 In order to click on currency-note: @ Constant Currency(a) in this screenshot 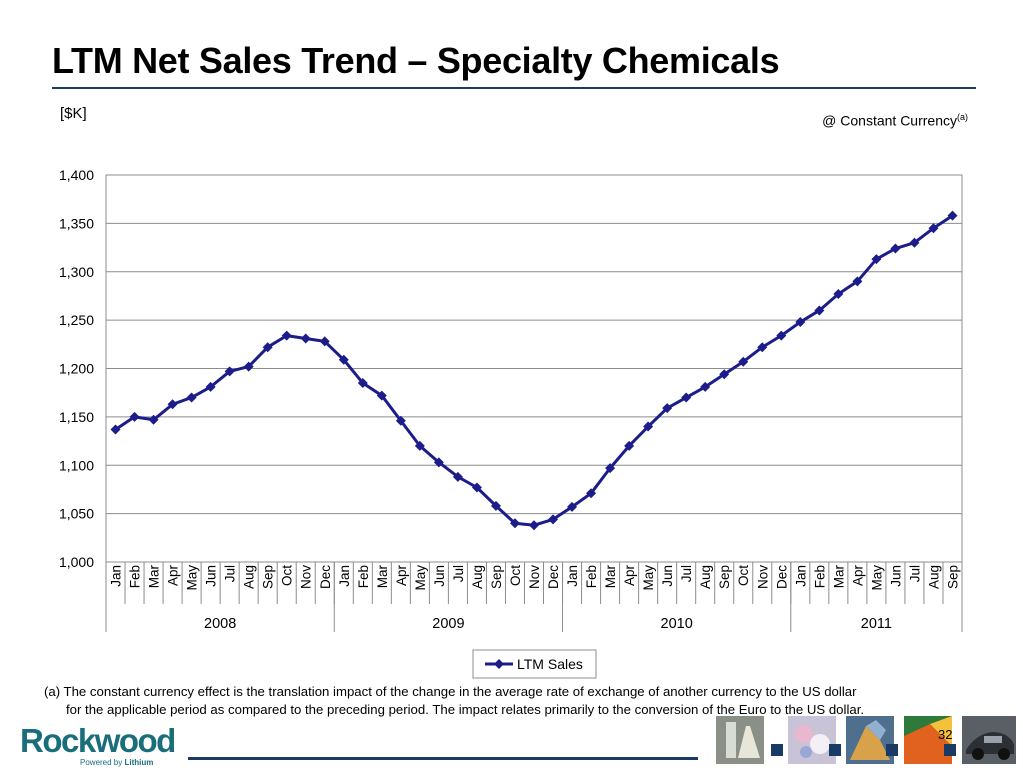, I will do `click(895, 120)`.